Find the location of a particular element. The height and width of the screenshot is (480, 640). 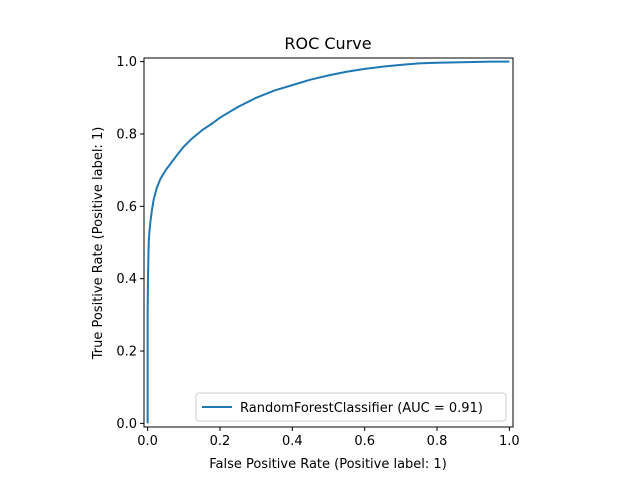

legend: RandomForestClassifier (AUC = 0.91) is located at coordinates (351, 407).